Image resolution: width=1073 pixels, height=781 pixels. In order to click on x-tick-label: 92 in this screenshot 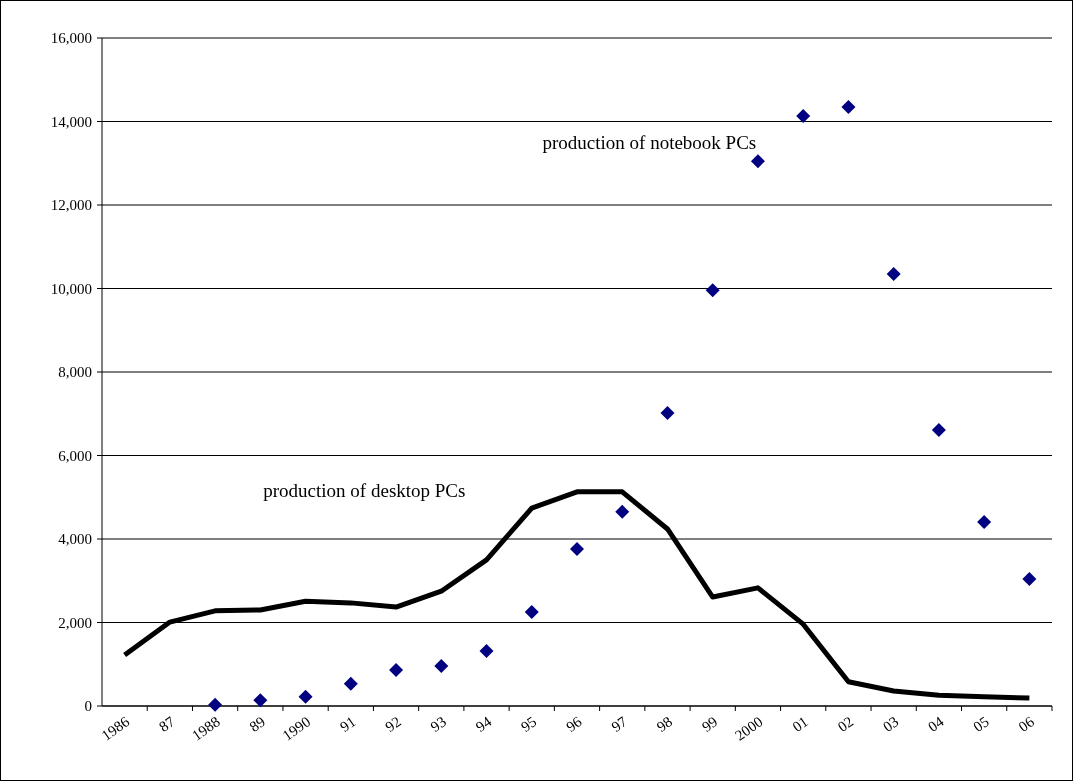, I will do `click(393, 724)`.